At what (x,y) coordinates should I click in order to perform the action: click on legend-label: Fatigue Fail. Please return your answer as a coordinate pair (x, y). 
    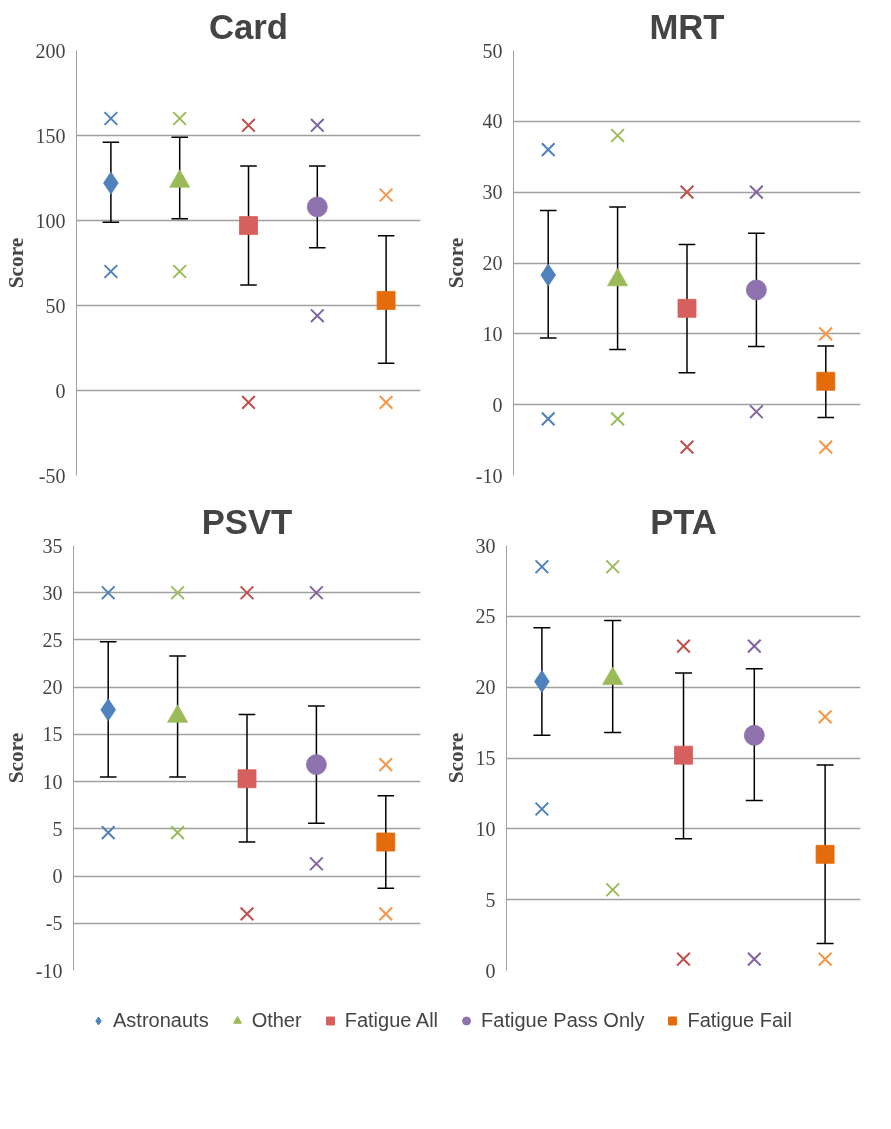
    Looking at the image, I should click on (739, 1020).